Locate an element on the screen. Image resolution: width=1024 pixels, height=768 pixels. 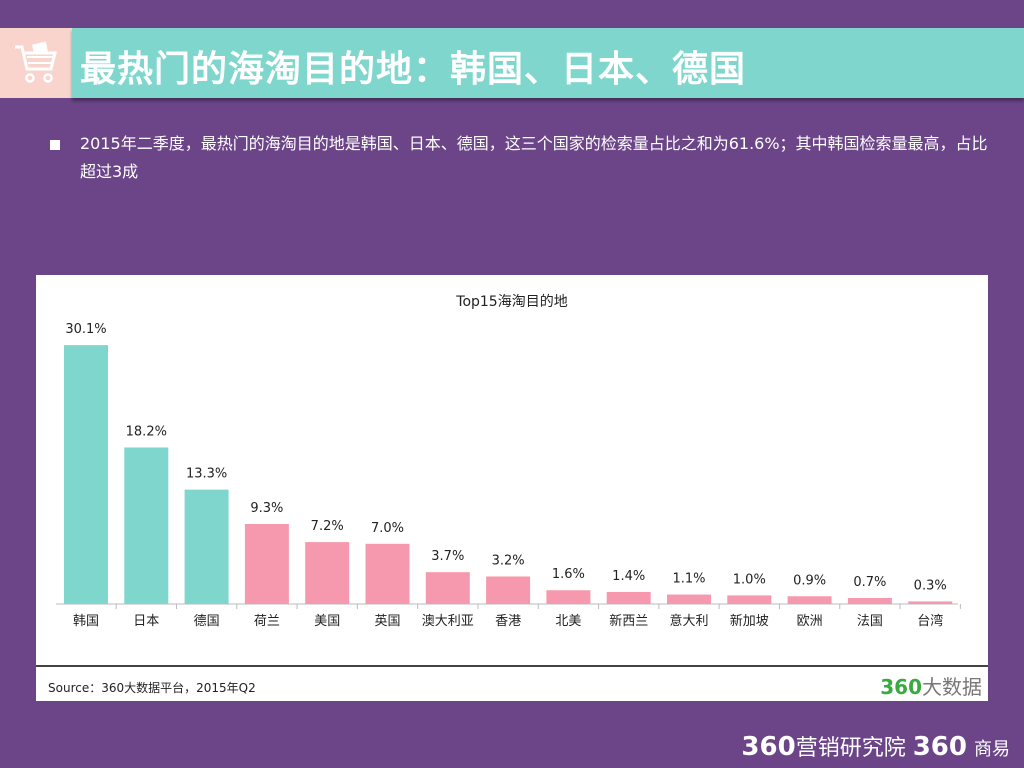
data-label: 1.1% is located at coordinates (688, 579).